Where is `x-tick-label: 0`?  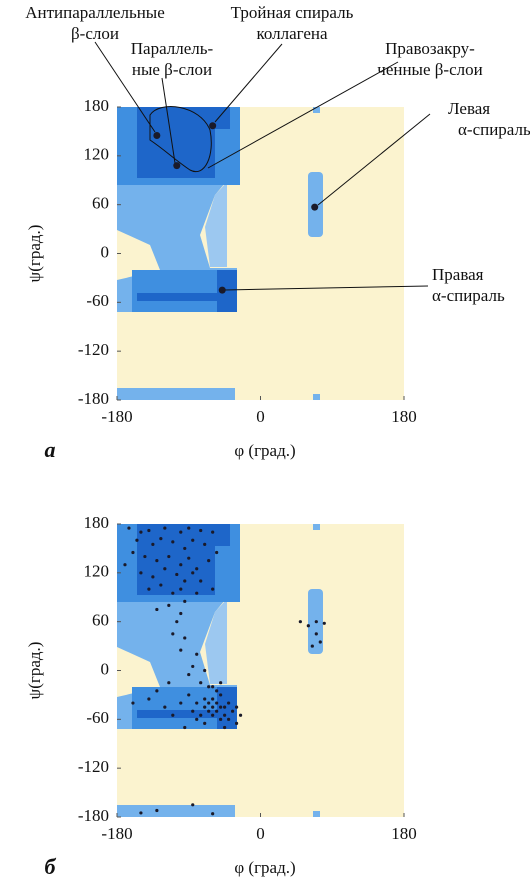
x-tick-label: 0 is located at coordinates (260, 416).